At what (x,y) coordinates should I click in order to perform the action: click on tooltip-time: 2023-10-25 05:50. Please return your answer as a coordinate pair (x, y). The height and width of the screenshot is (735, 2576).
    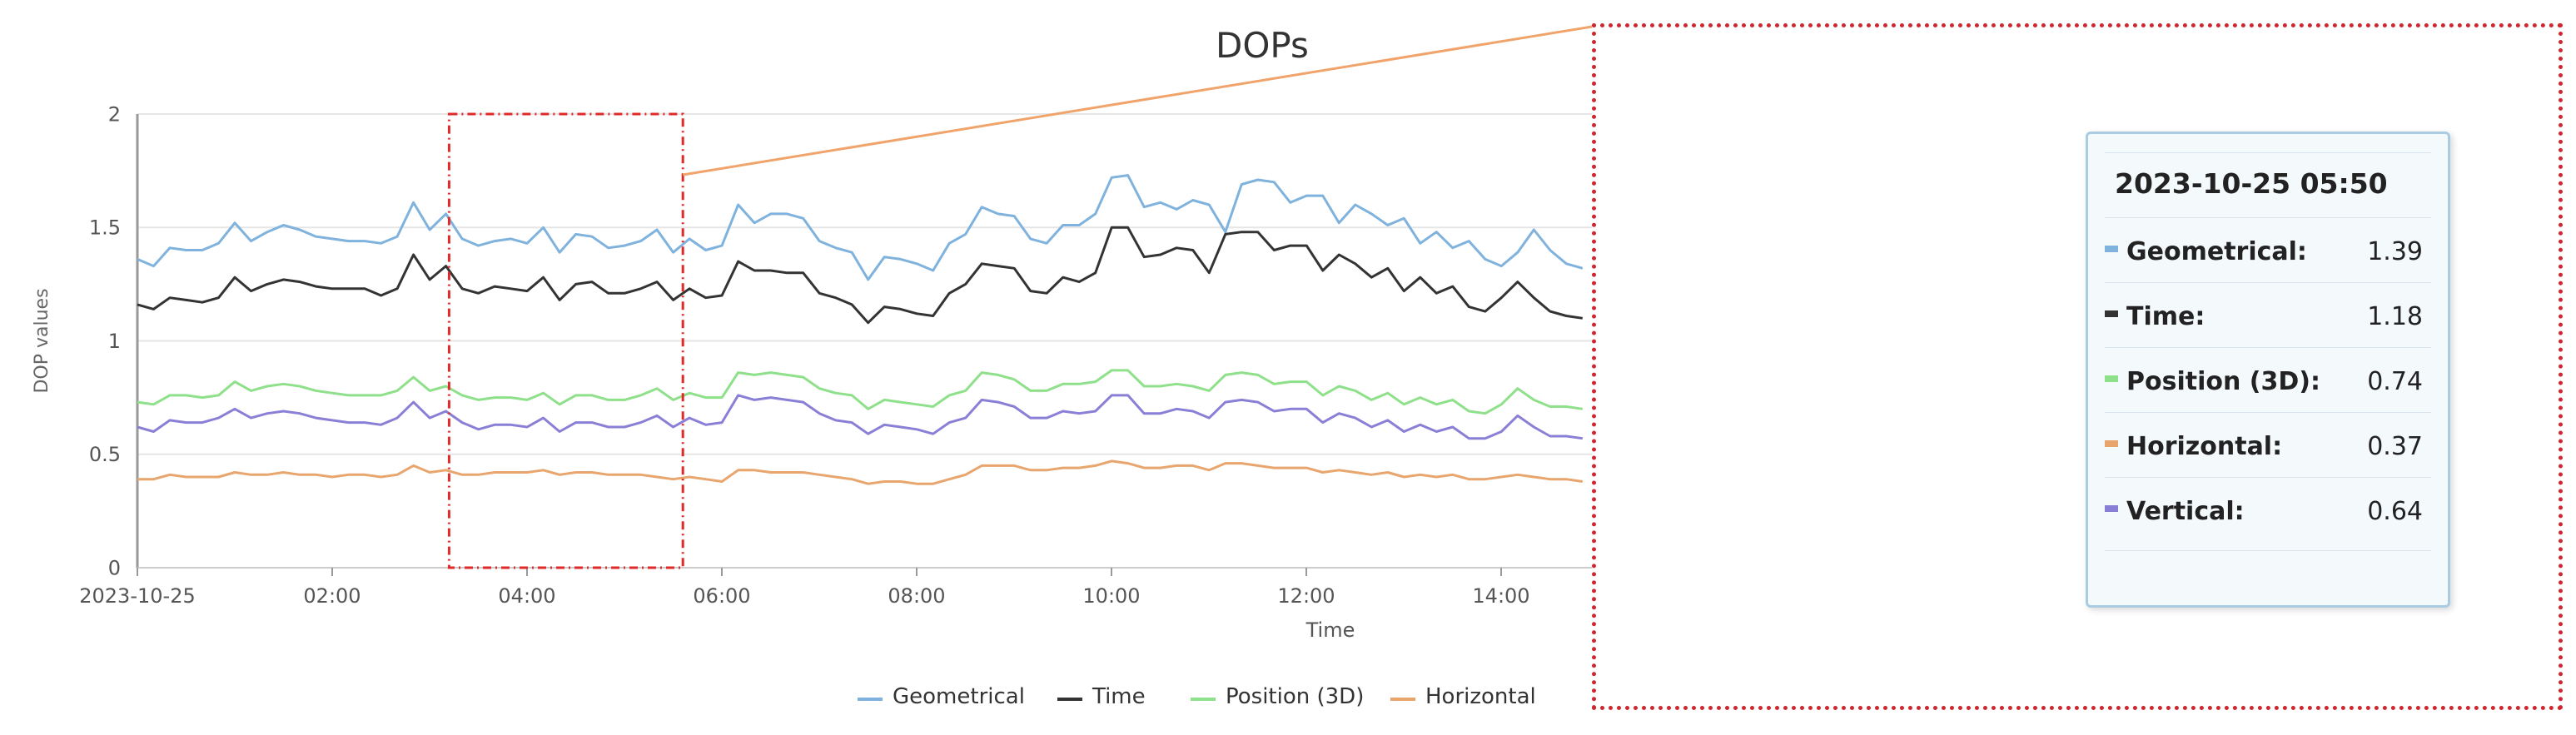
    Looking at the image, I should click on (2251, 183).